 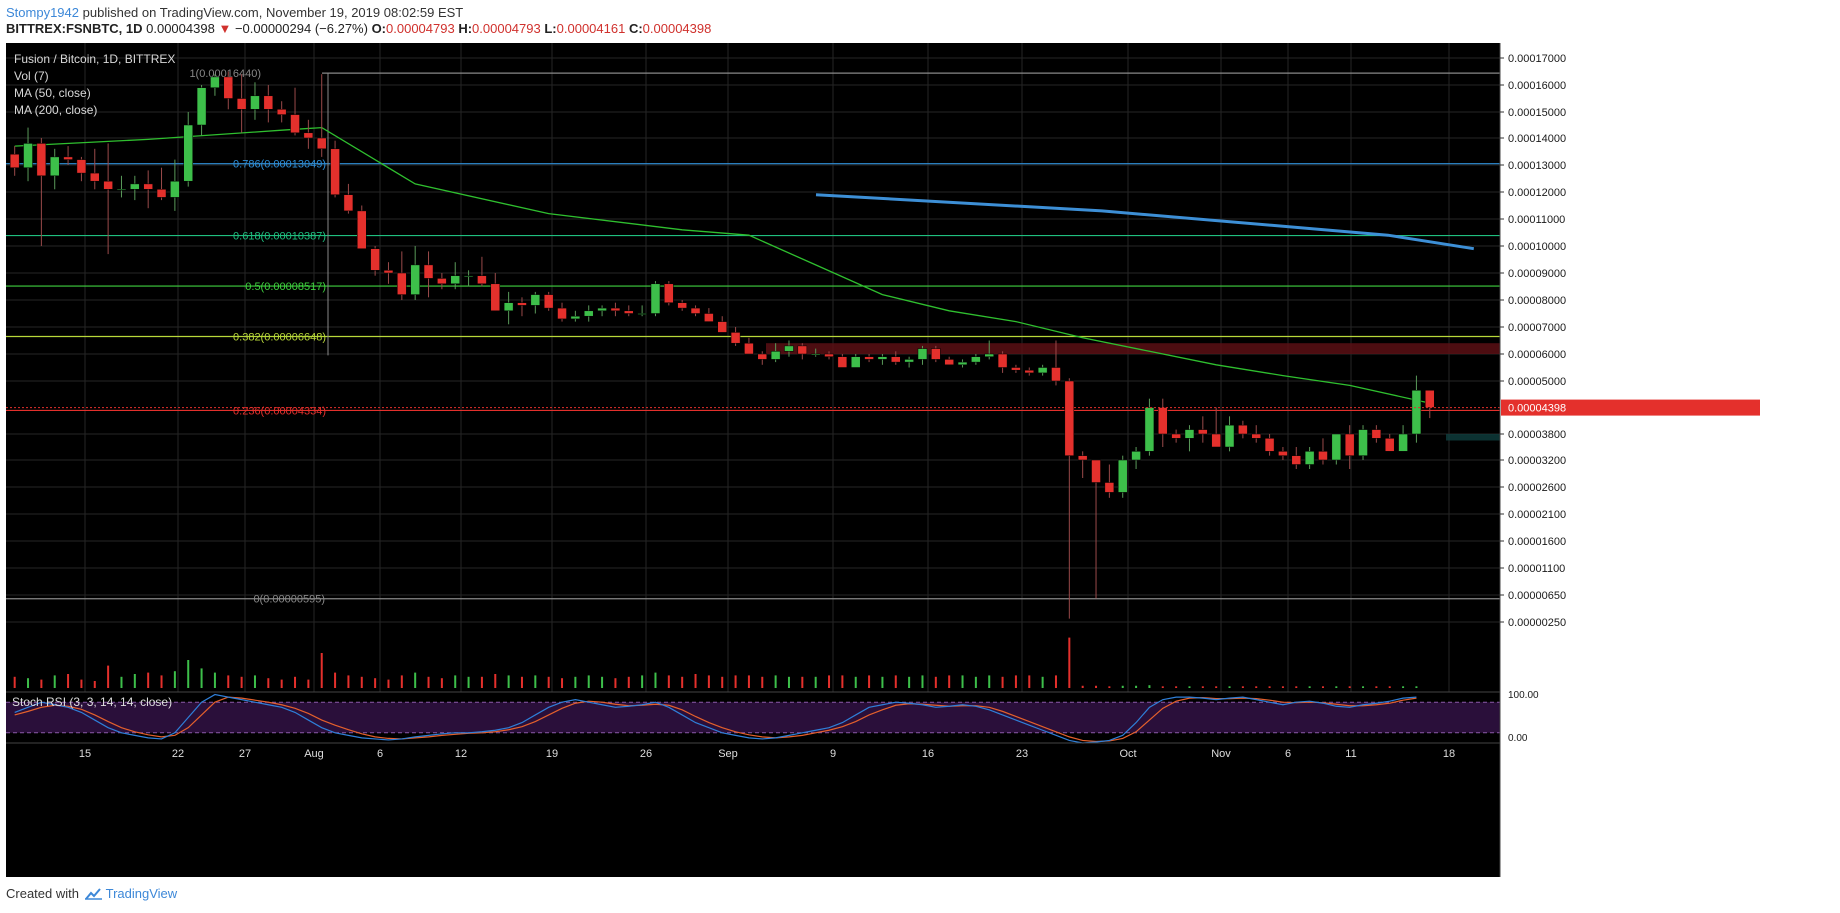 I want to click on y-tick-label: 0.00009000, so click(x=1537, y=274).